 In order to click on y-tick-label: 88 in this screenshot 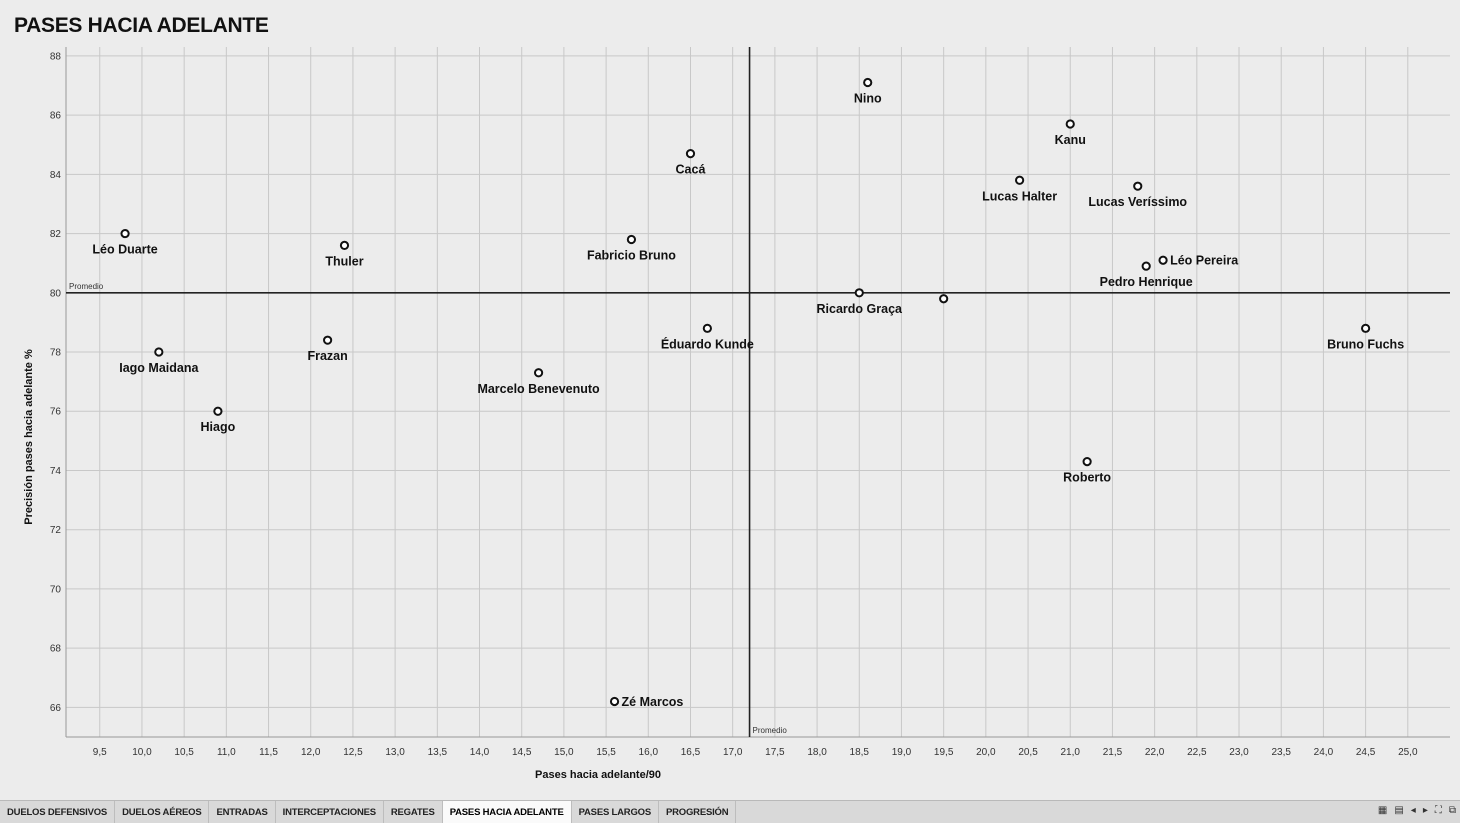, I will do `click(56, 56)`.